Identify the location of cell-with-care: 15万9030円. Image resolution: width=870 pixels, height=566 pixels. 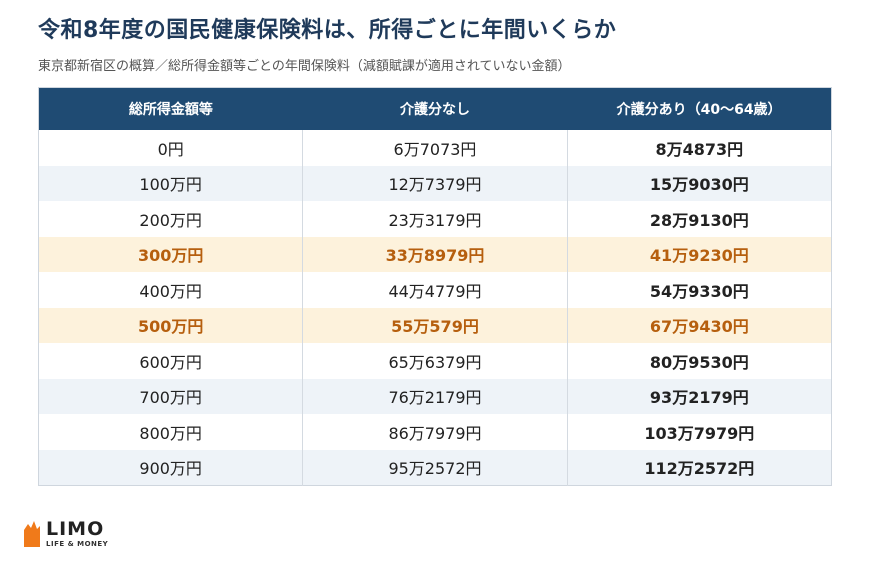
(699, 183).